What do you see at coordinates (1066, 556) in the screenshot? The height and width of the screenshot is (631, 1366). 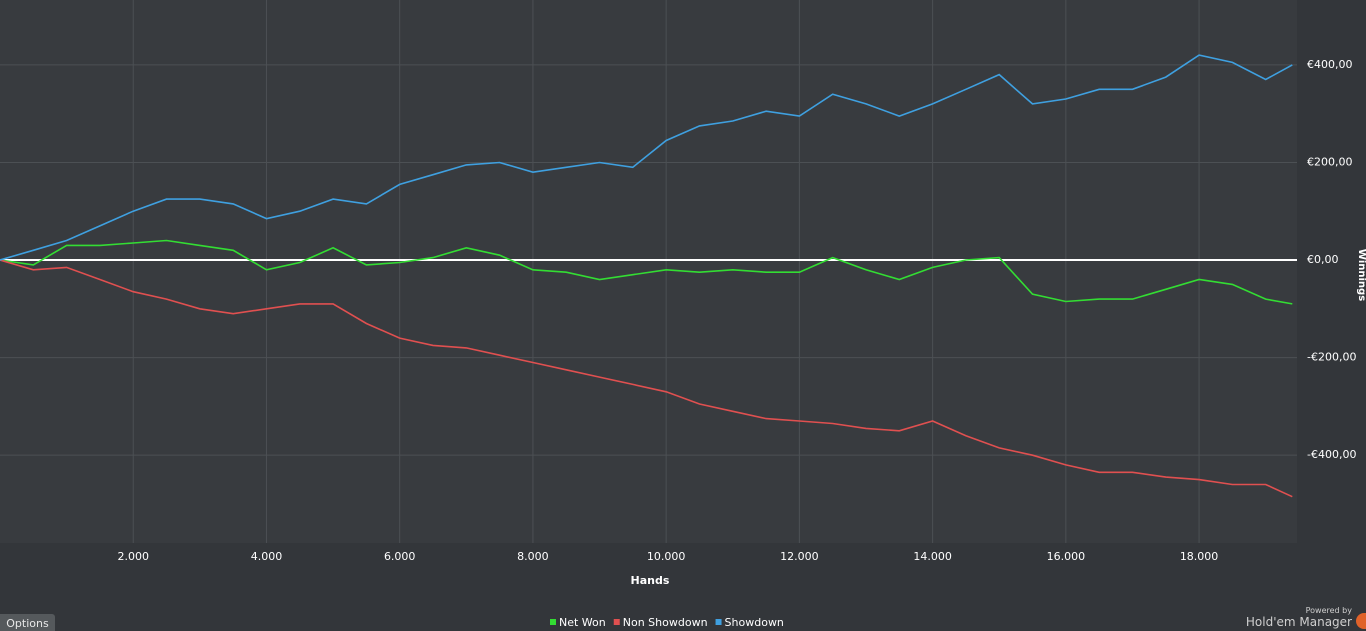 I see `x-tick-label: 16.000` at bounding box center [1066, 556].